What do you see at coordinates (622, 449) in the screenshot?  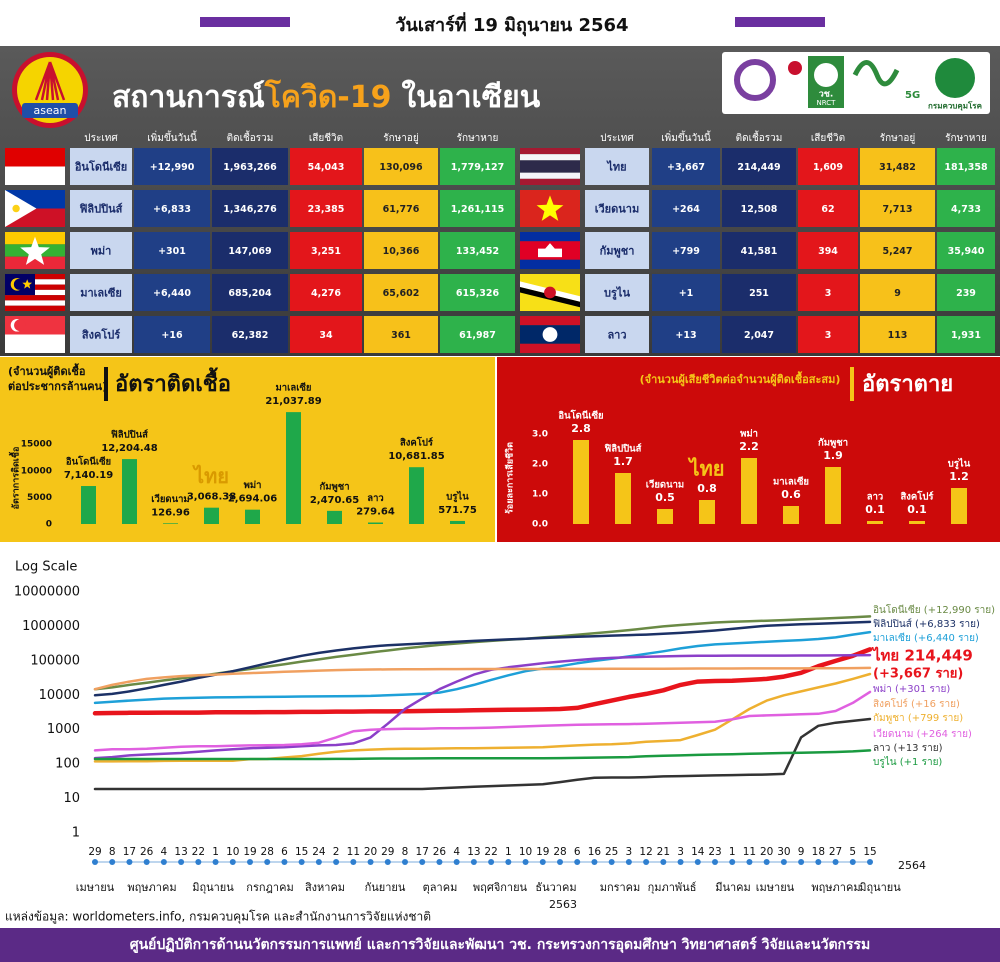 I see `bar-category: ฟิลิปปินส์` at bounding box center [622, 449].